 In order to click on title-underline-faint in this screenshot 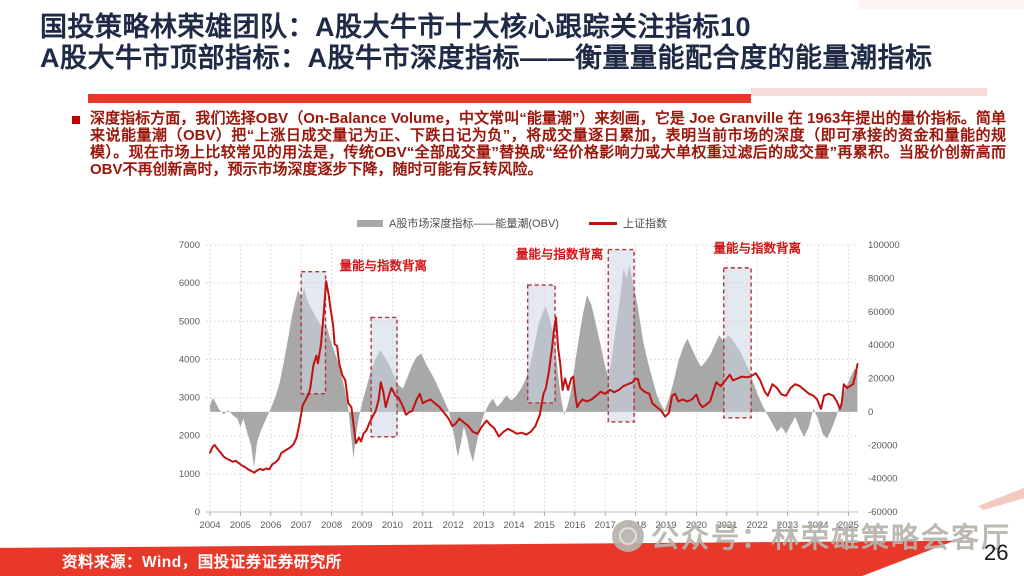, I will do `click(869, 92)`.